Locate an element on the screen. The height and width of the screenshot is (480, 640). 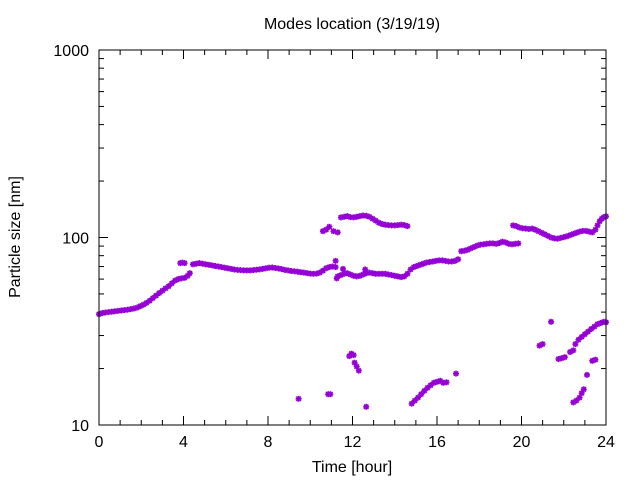
x-tick-label: 24 is located at coordinates (606, 442).